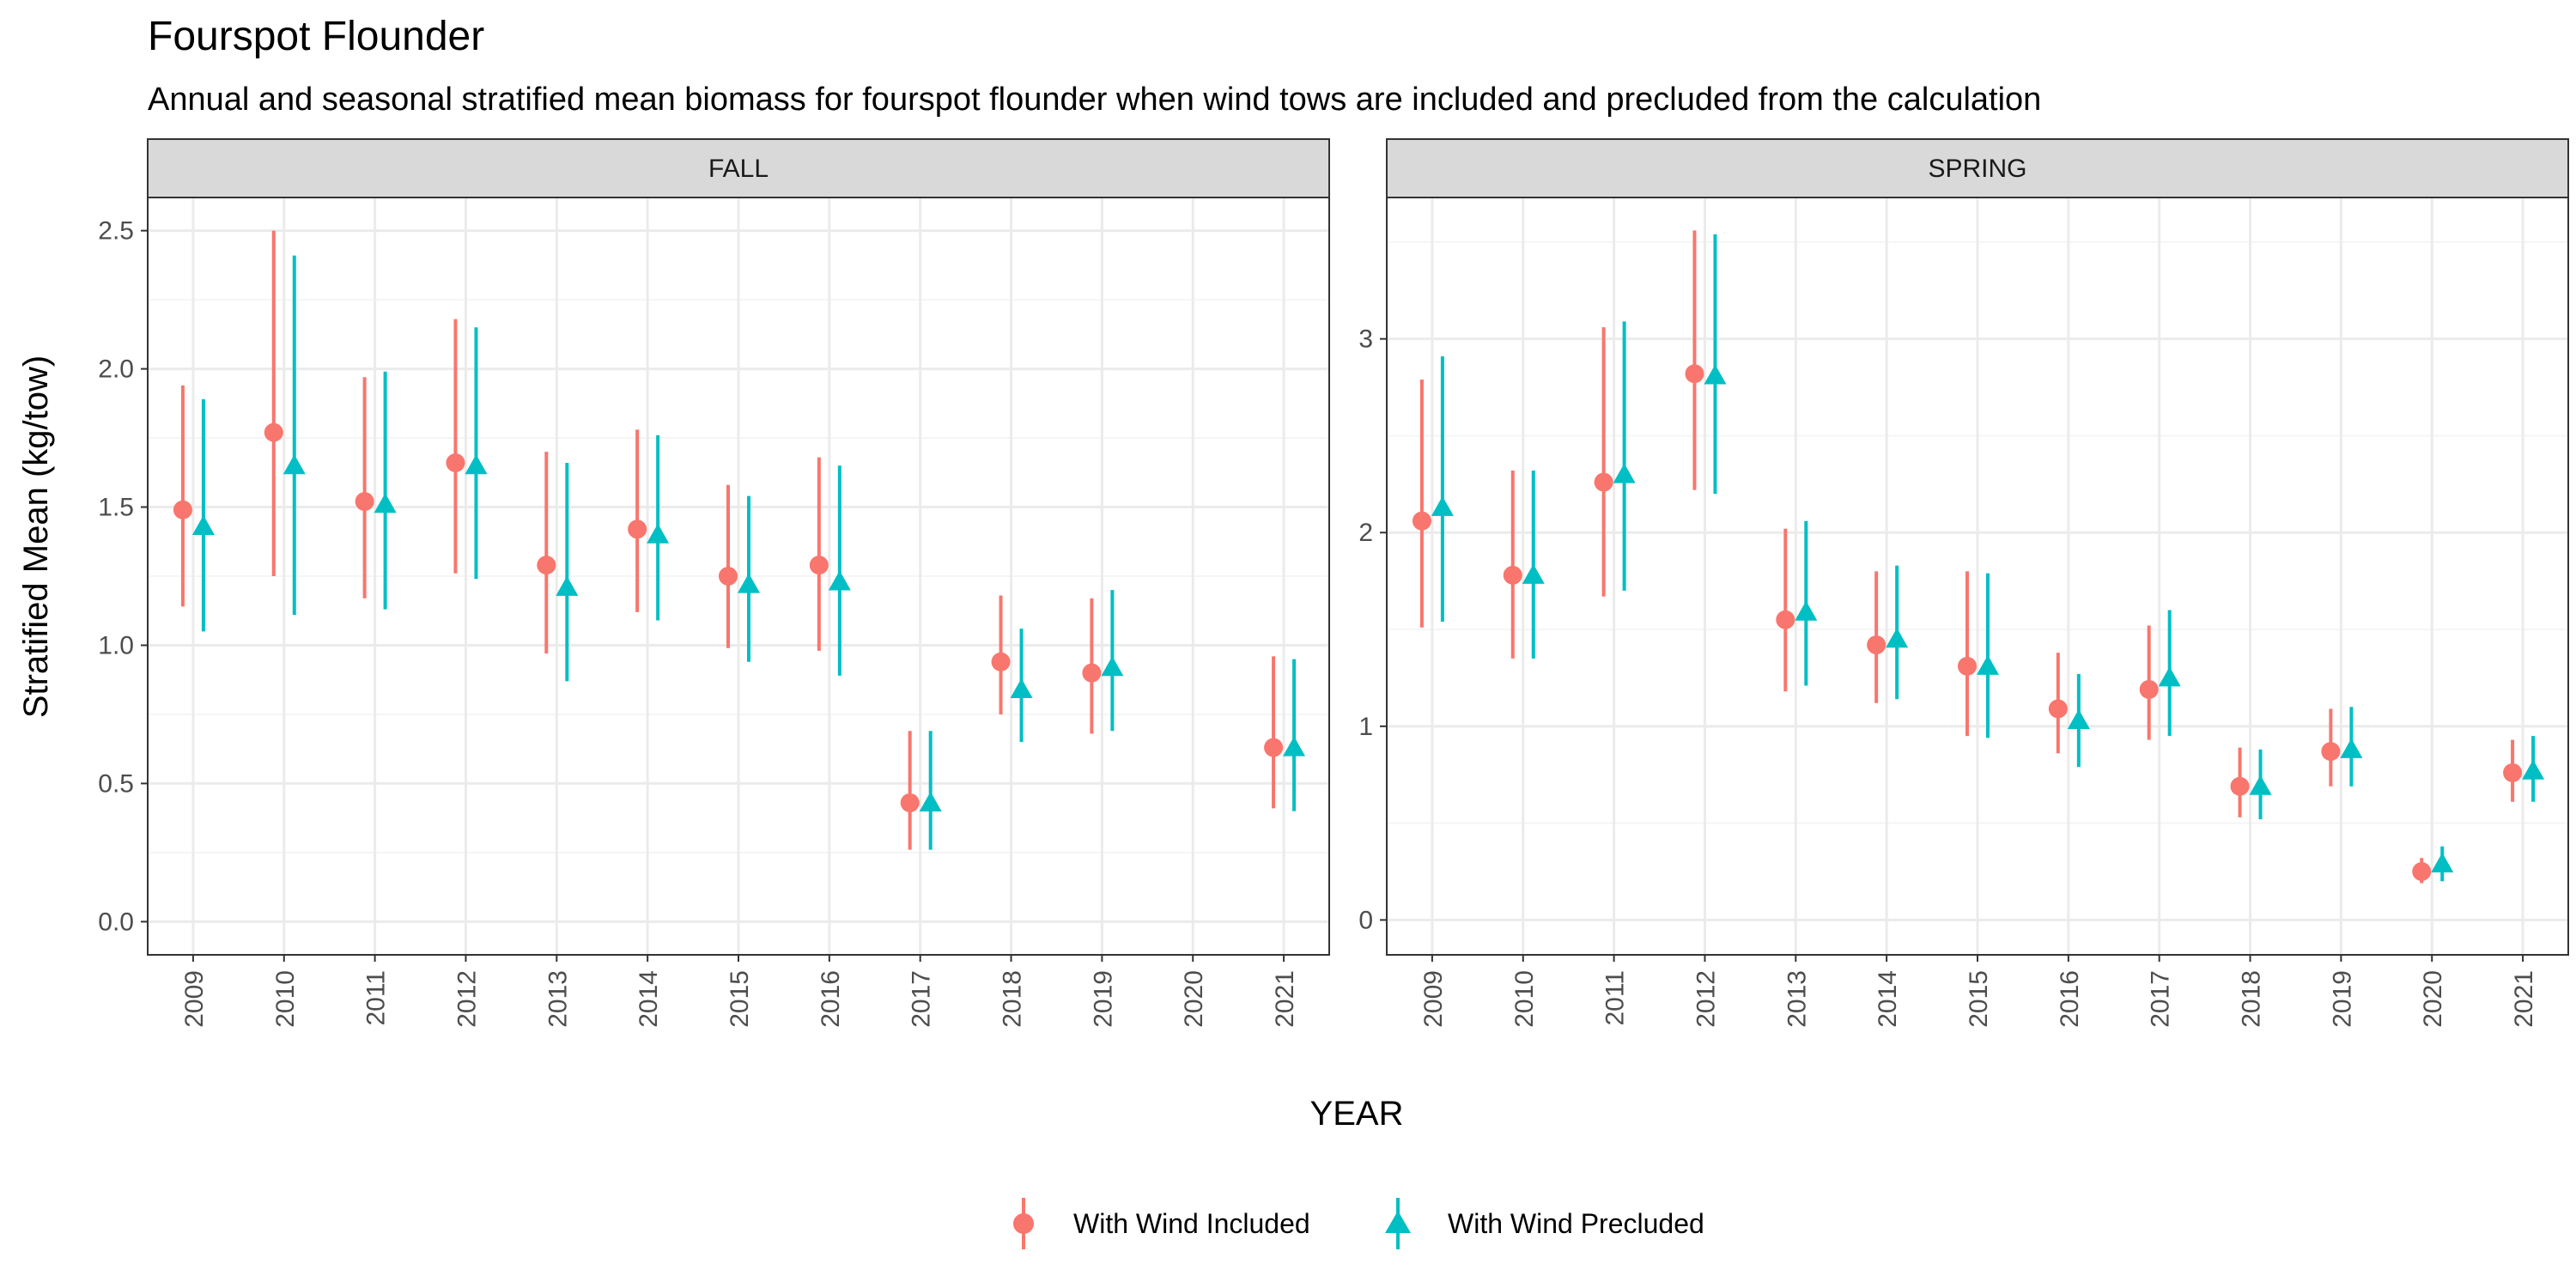 The image size is (2576, 1288). I want to click on y-tick-label: 0.0, so click(116, 922).